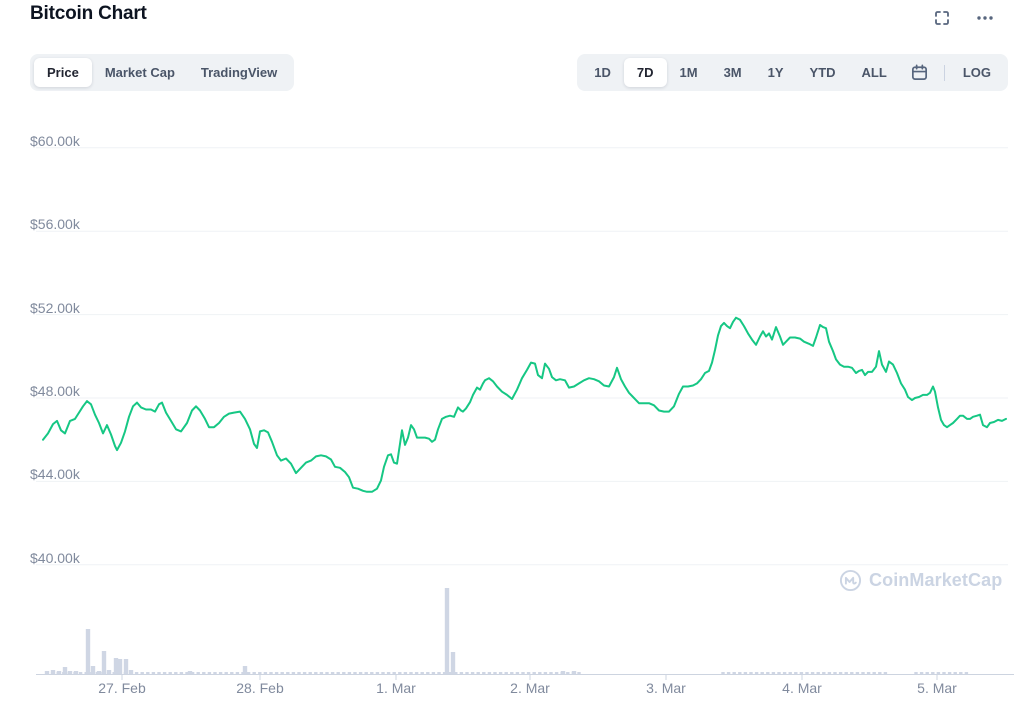 This screenshot has width=1024, height=716. I want to click on y-axis-label: $48.00k, so click(55, 391).